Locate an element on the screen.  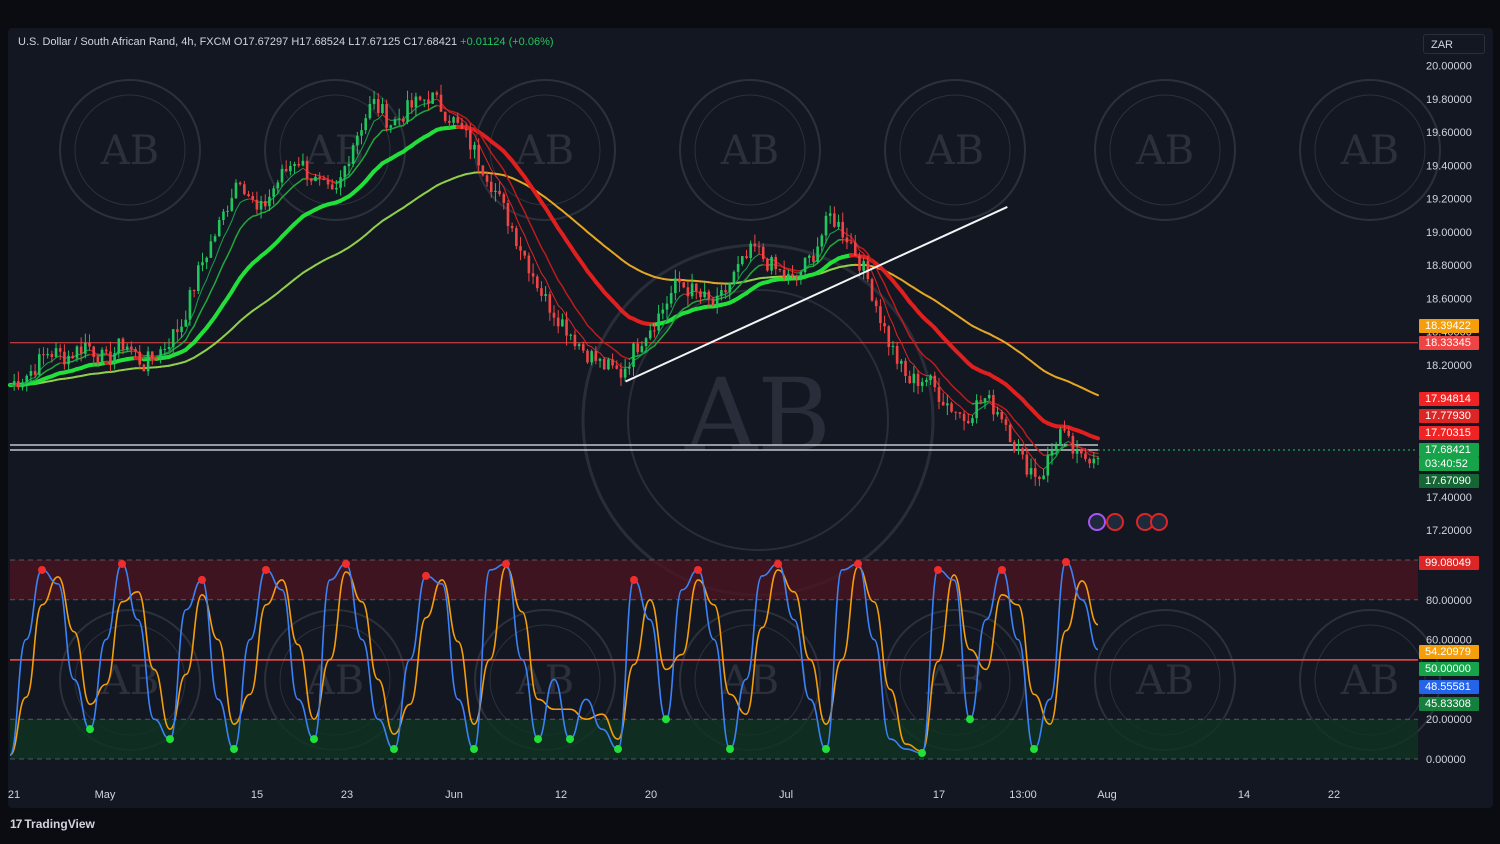
tradingview-brand: 17 TradingView is located at coordinates (52, 824).